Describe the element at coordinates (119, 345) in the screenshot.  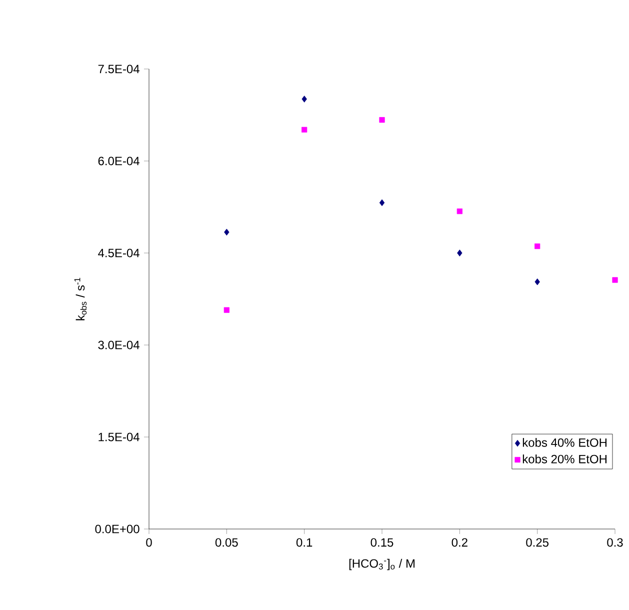
I see `y-tick-label: 3.0E-04` at that location.